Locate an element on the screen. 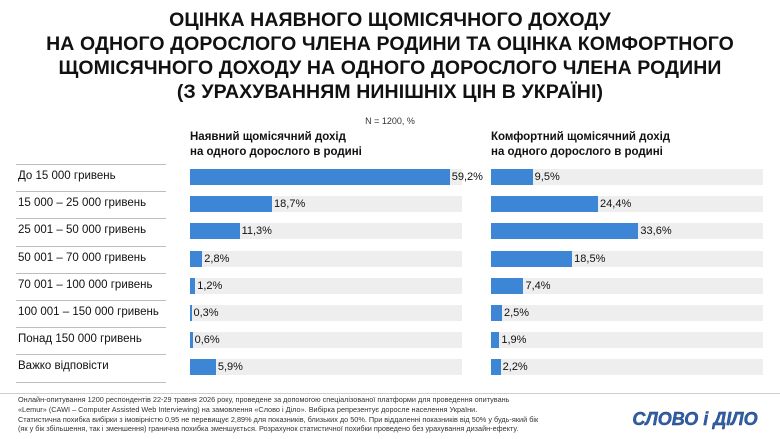 Image resolution: width=780 pixels, height=439 pixels. value-label: 1,2% is located at coordinates (210, 285).